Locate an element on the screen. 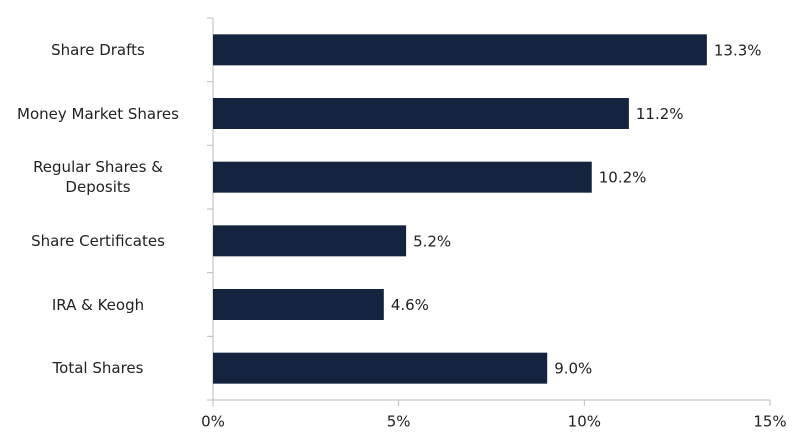 Image resolution: width=800 pixels, height=440 pixels. y-tick-label: Money Market Shares is located at coordinates (98, 113).